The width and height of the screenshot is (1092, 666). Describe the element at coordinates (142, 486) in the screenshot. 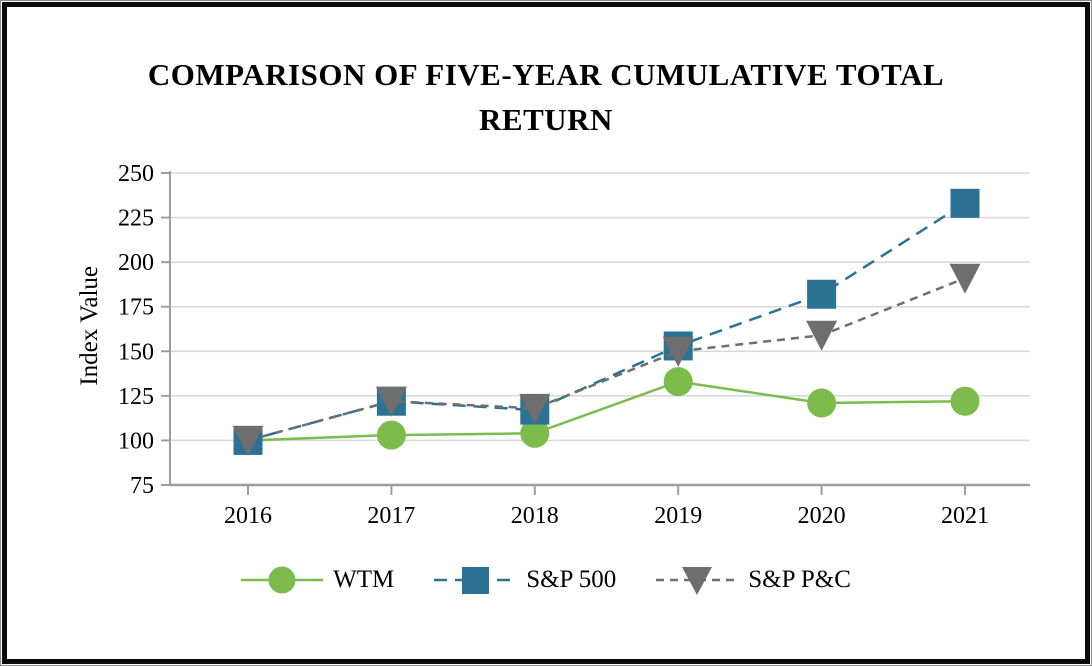

I see `y-tick-label-75: 75` at that location.